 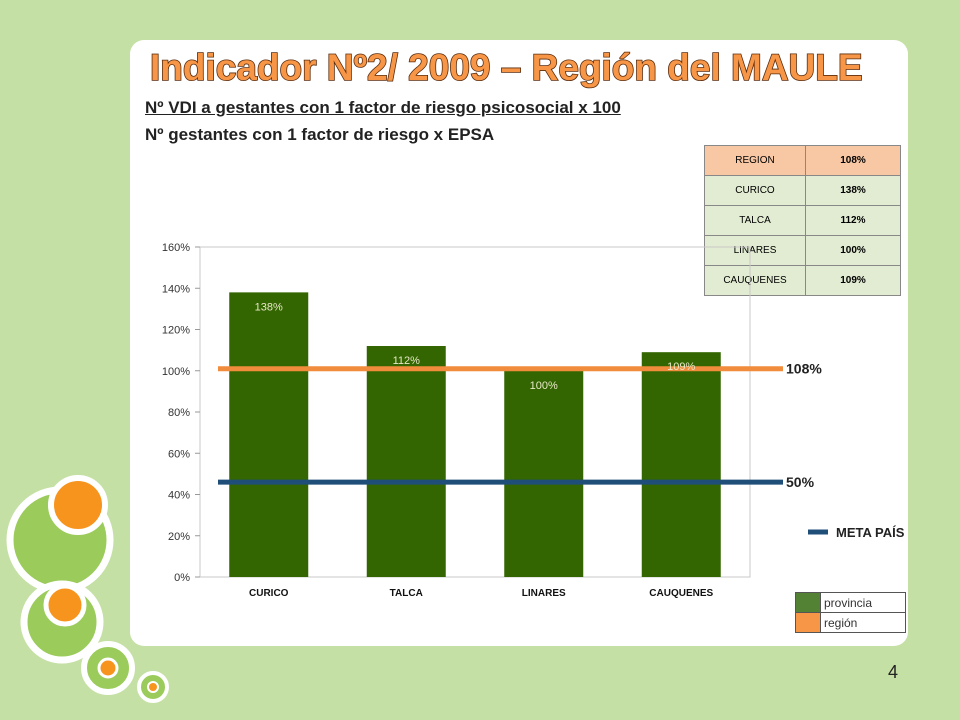 I want to click on y-tick-label: 0%, so click(x=182, y=578).